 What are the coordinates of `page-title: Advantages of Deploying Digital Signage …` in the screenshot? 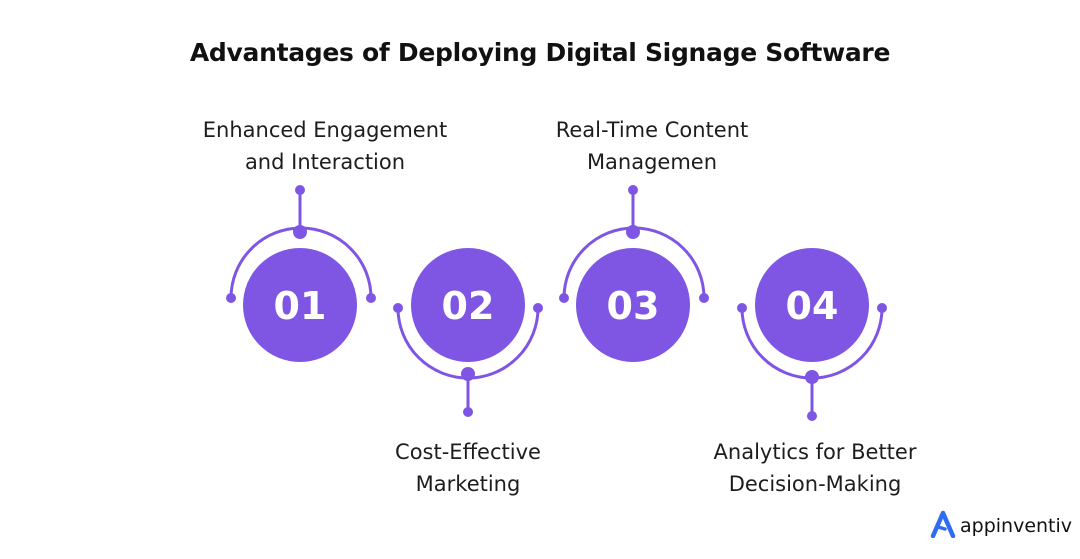 It's located at (540, 52).